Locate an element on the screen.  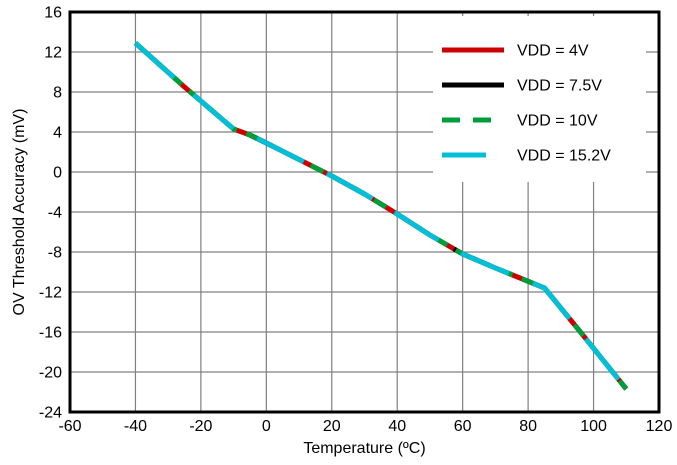
y-tick-label: 12 is located at coordinates (53, 53).